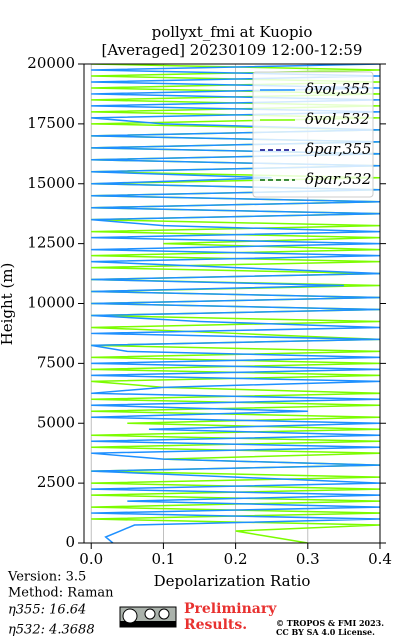  I want to click on y-tick-label: 5000, so click(56, 422).